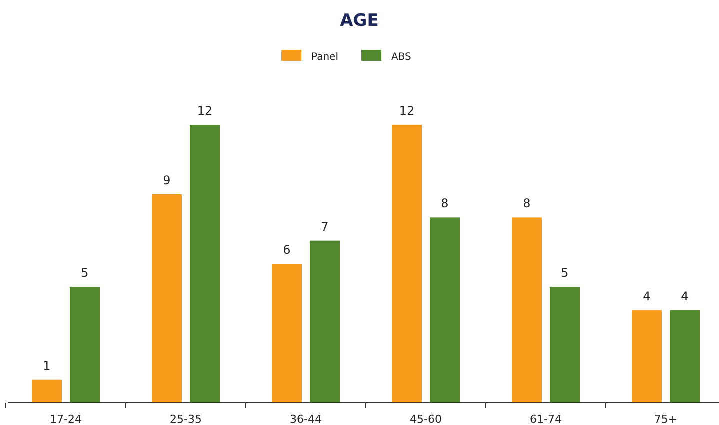 The image size is (719, 425). Describe the element at coordinates (359, 21) in the screenshot. I see `chart-title: AGE` at that location.